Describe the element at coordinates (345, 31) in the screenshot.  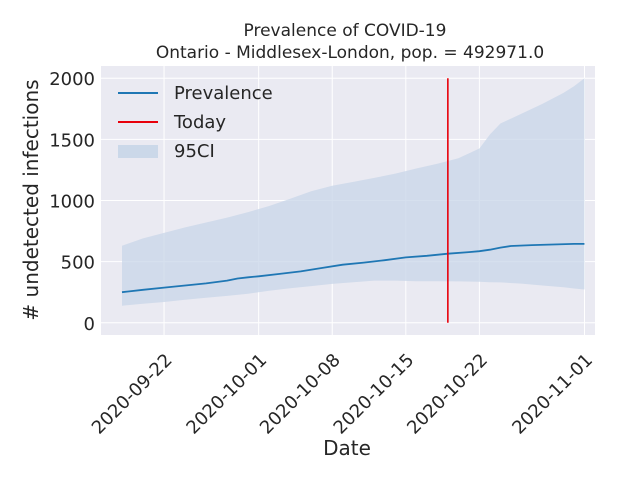
I see `chart-title: Prevalence of COVID-19` at that location.